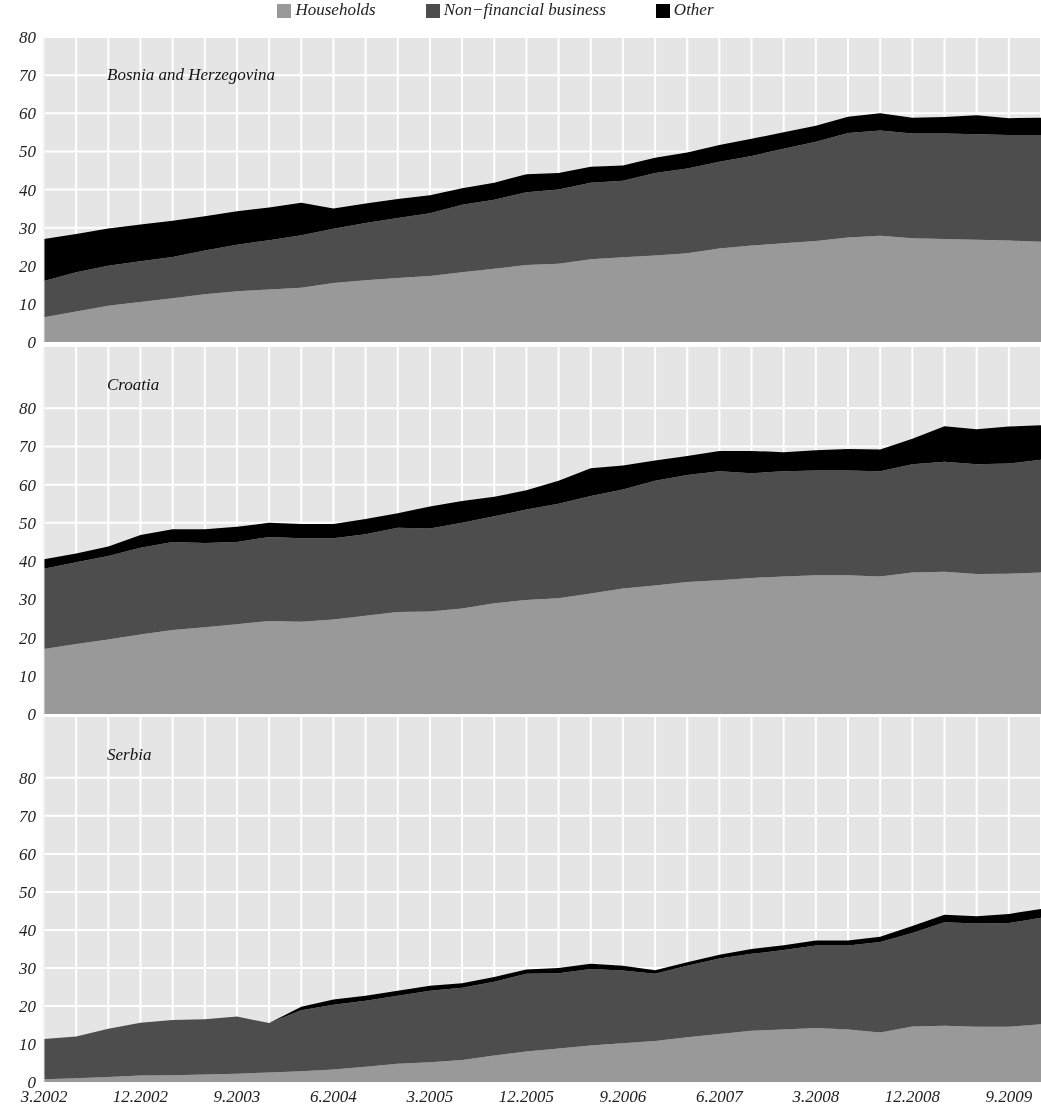  I want to click on text: Croatia, so click(133, 385).